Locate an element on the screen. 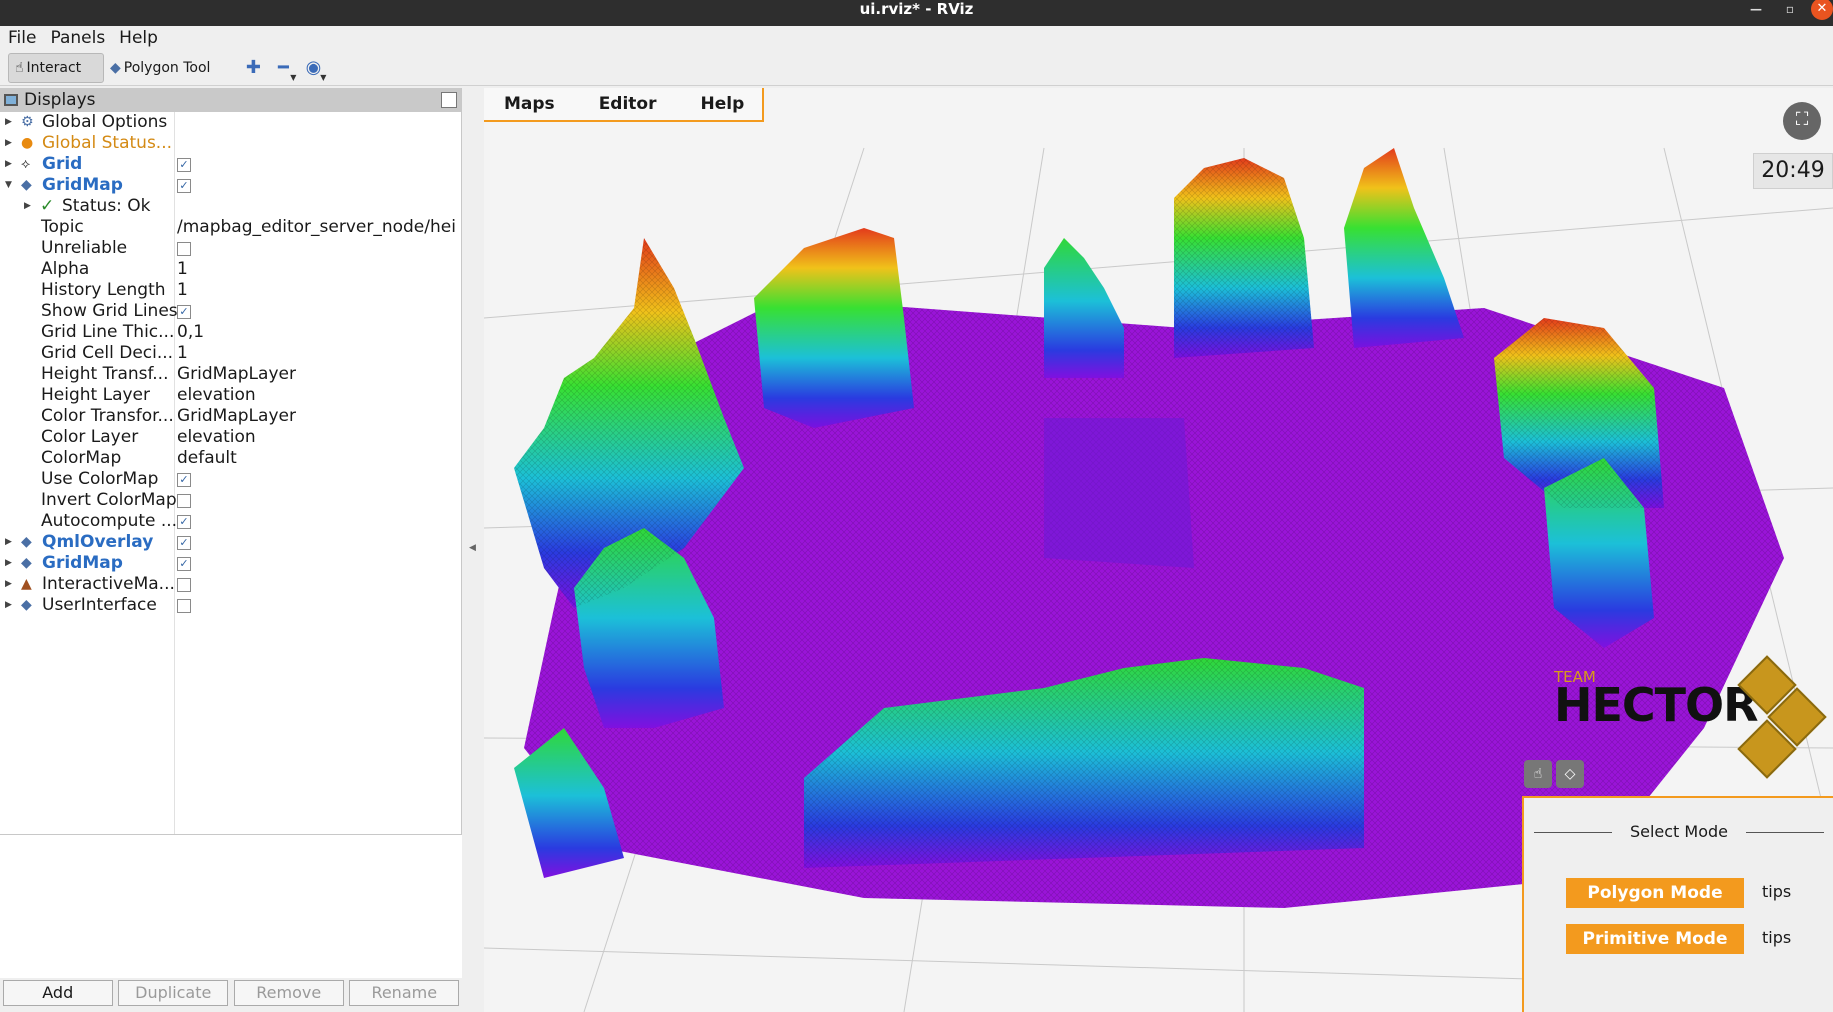 Image resolution: width=1833 pixels, height=1012 pixels. prop-row-height-transformer: Height Transf... GridMapLayer is located at coordinates (230, 374).